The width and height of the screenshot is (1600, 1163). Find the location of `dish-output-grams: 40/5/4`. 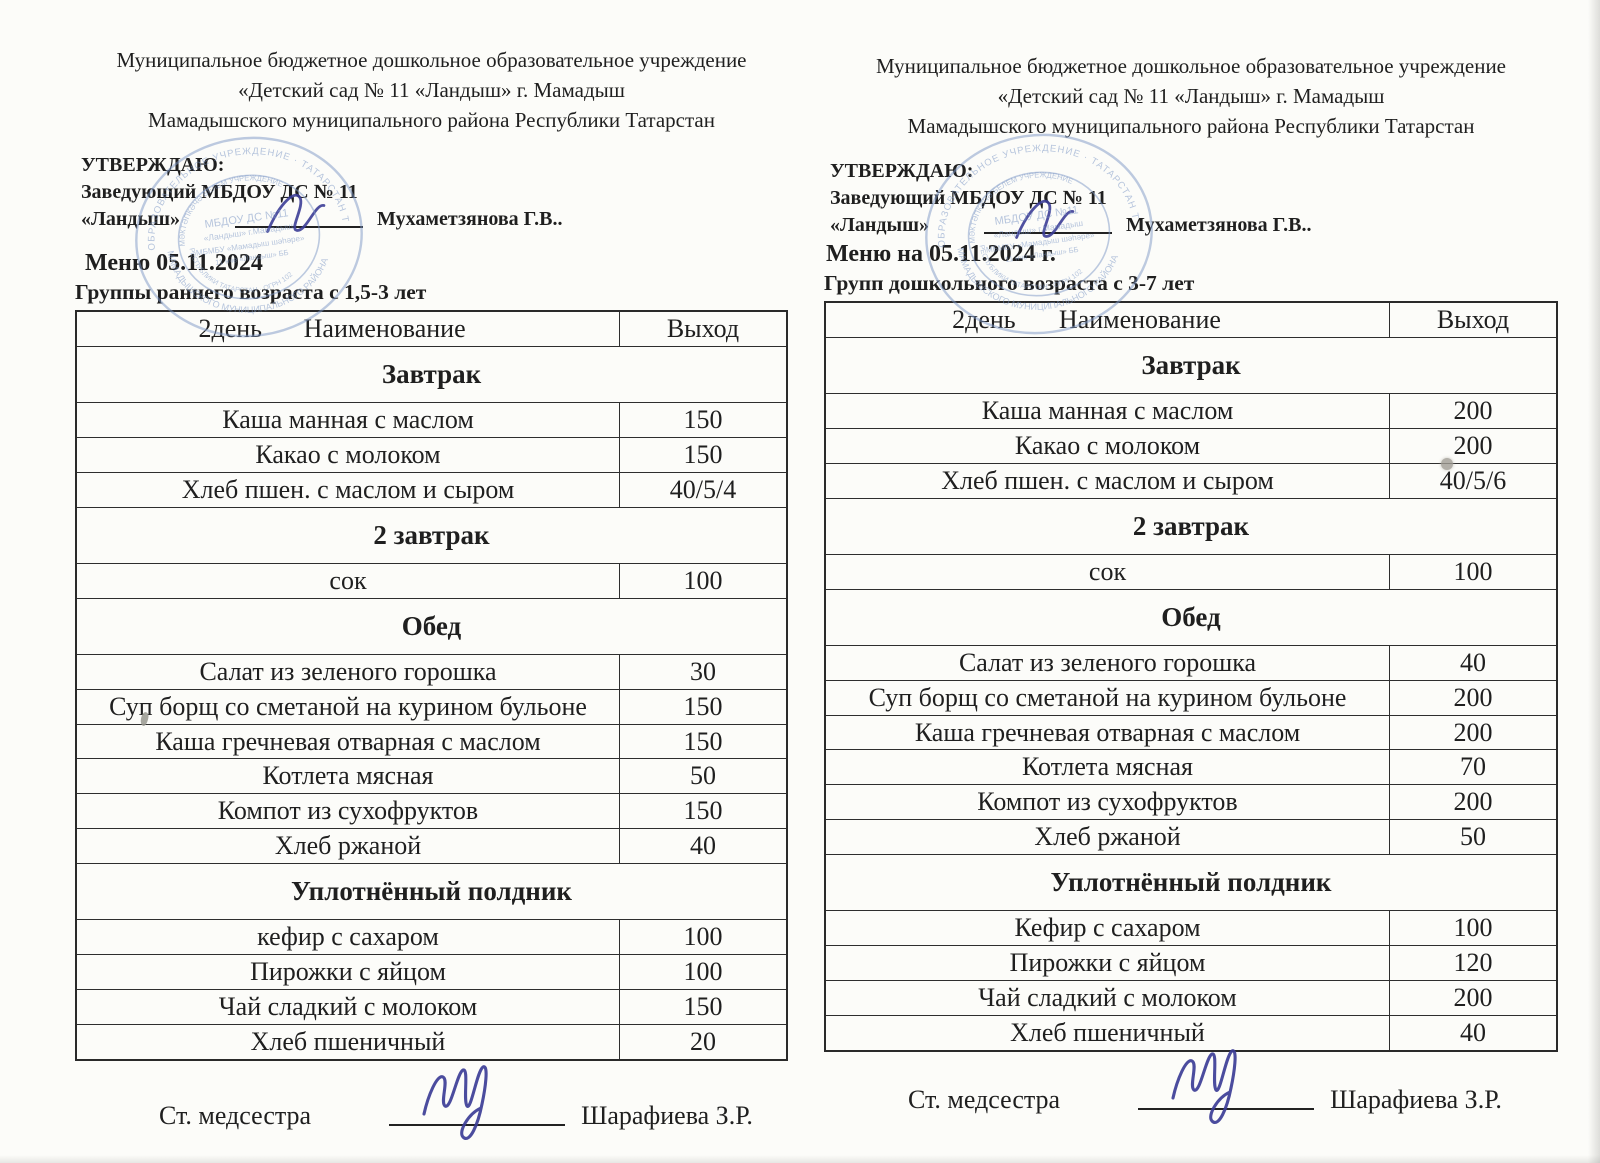

dish-output-grams: 40/5/4 is located at coordinates (703, 489).